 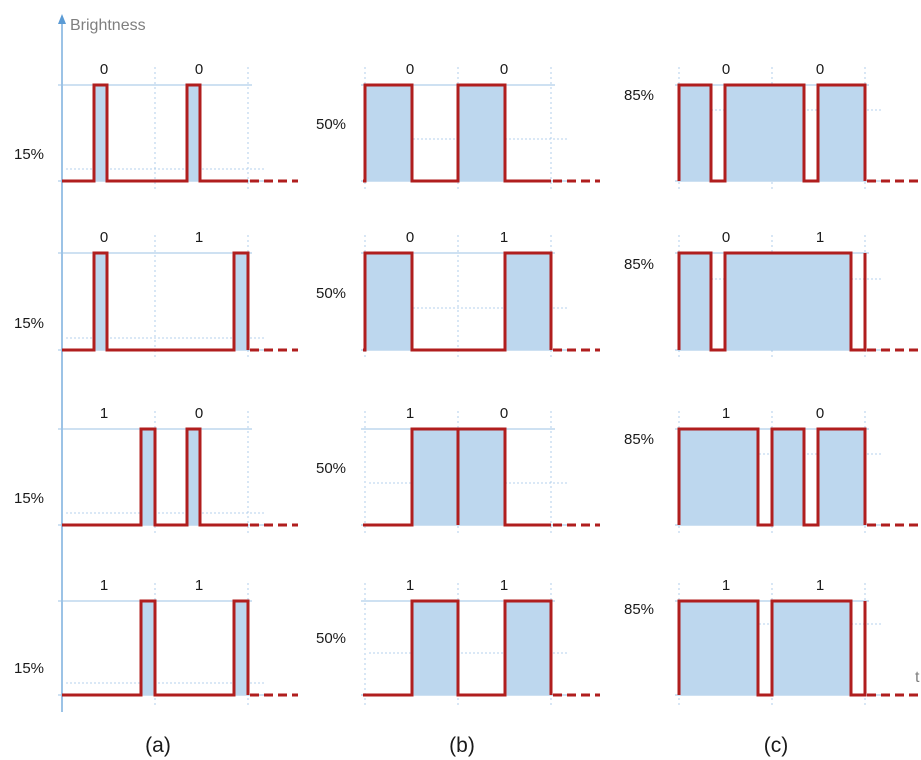 I want to click on pwm-row: 0 1 85%, so click(x=772, y=294).